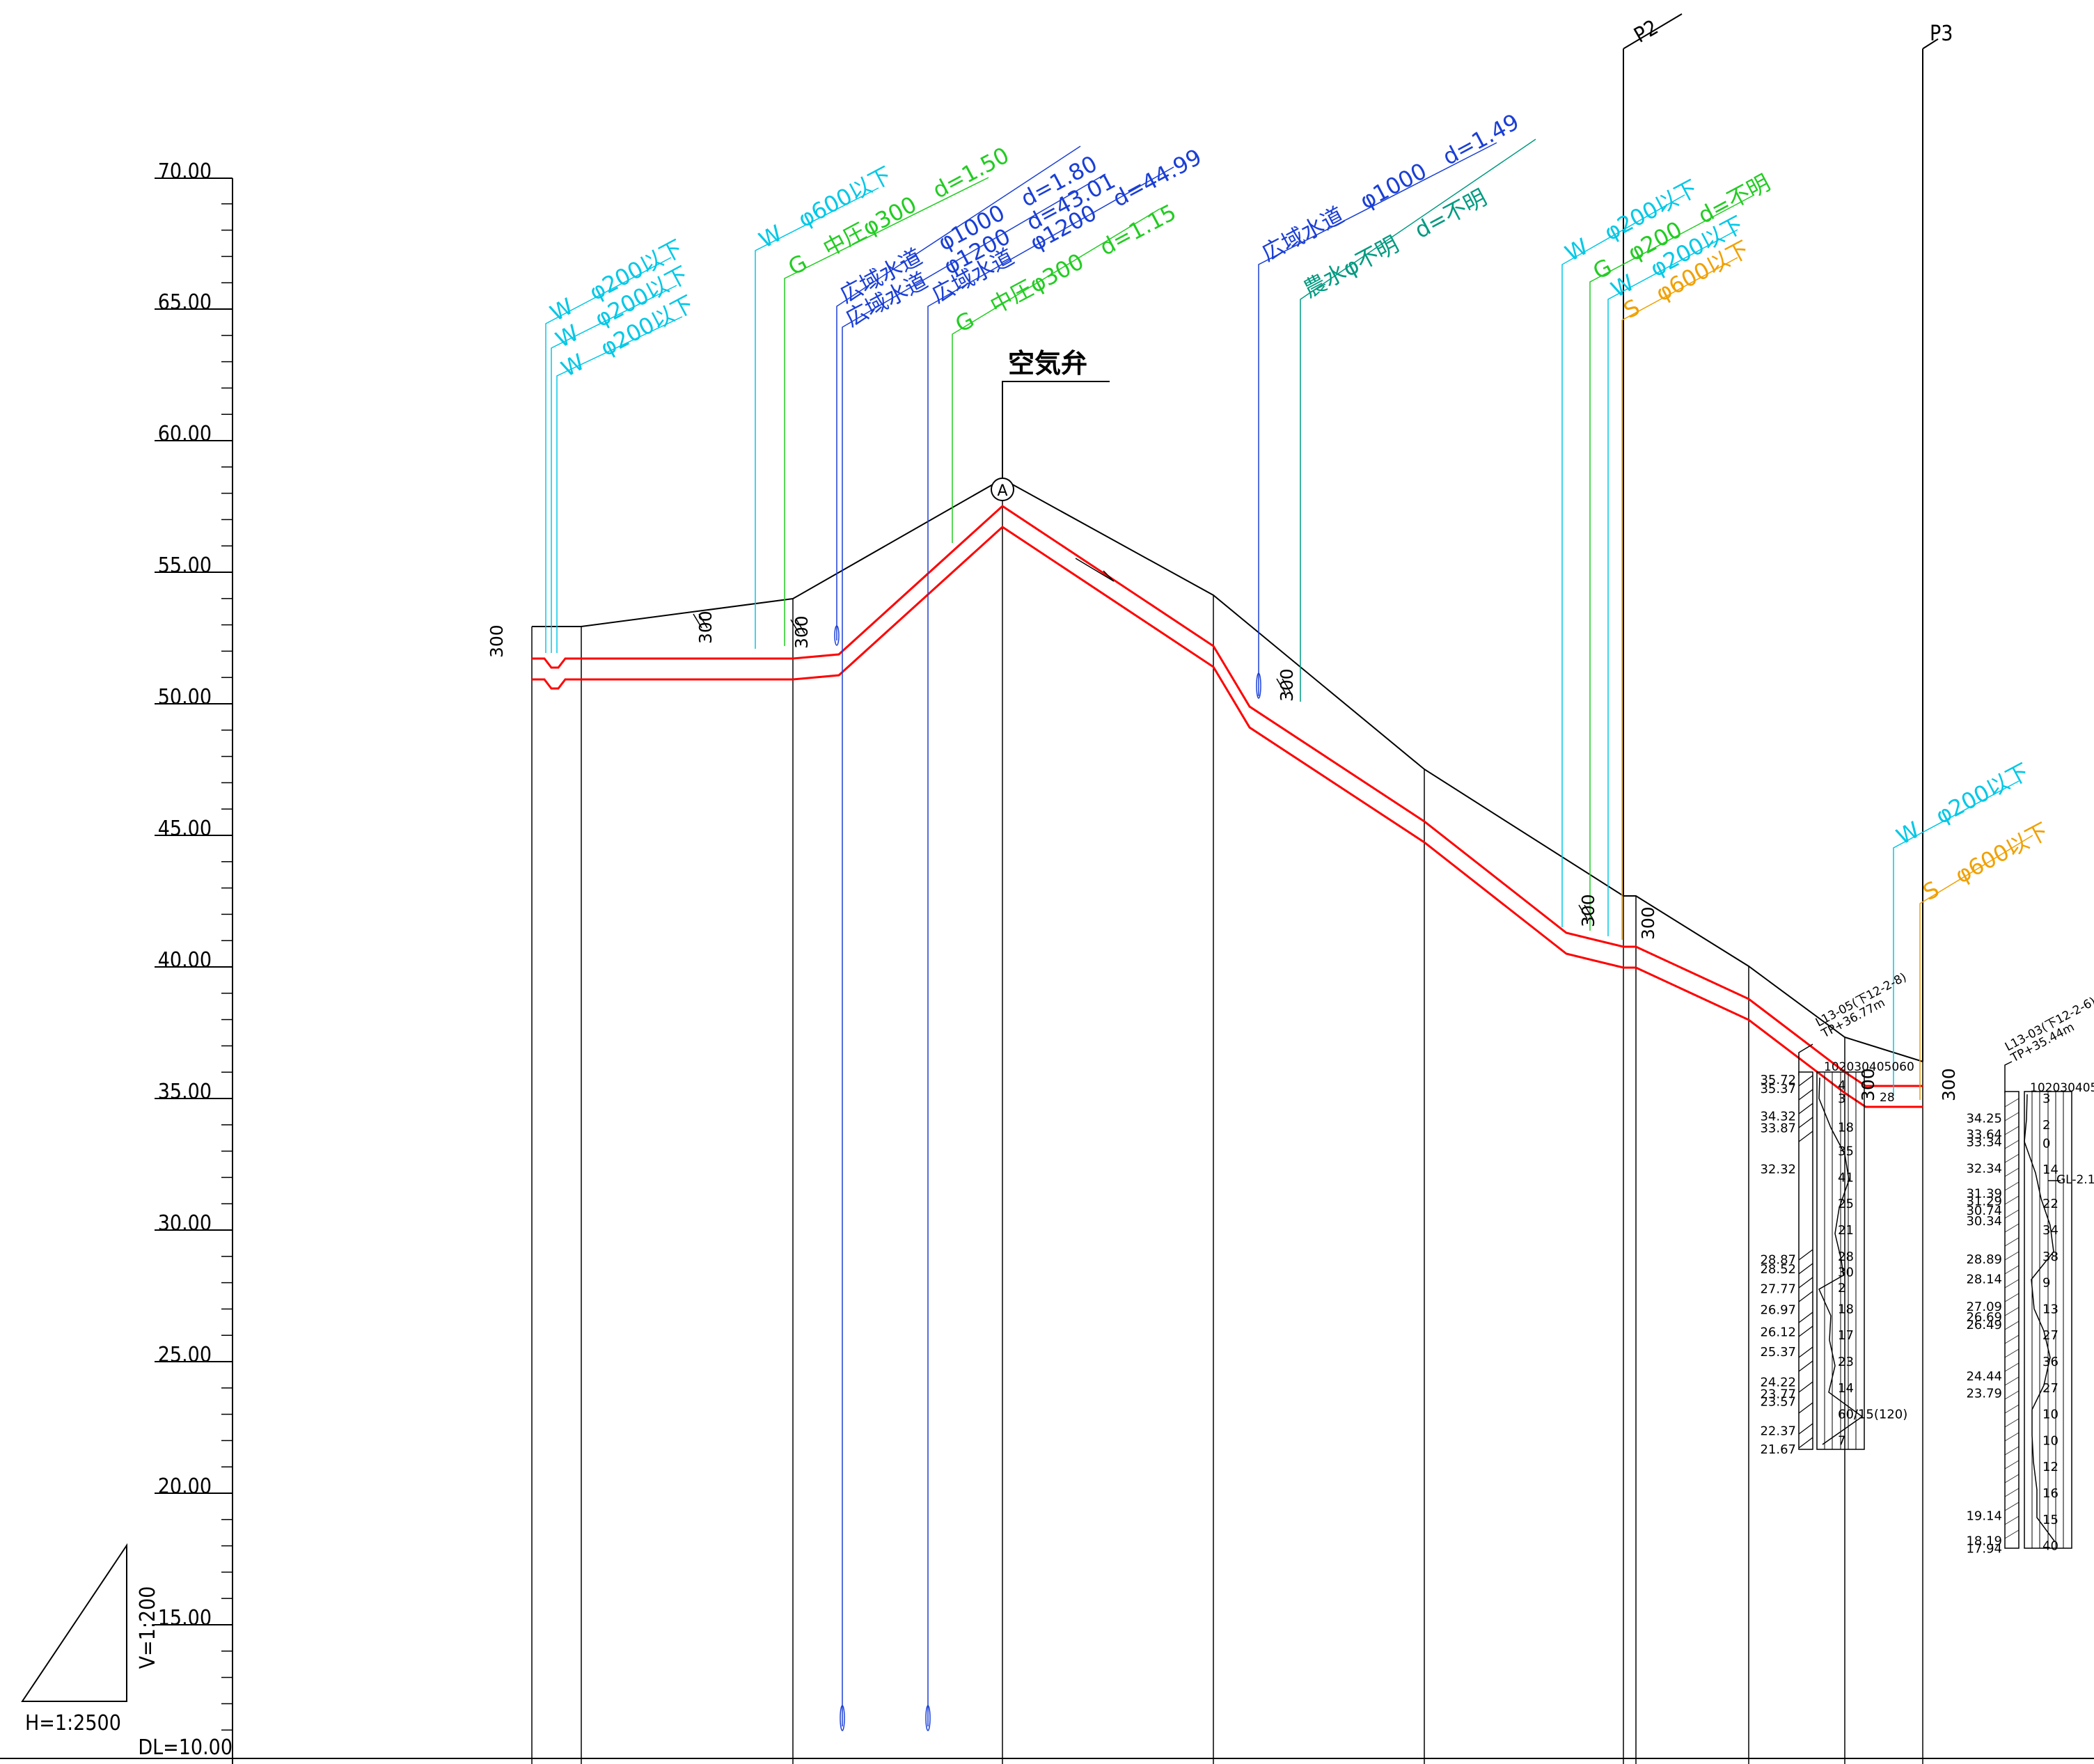 The height and width of the screenshot is (1764, 2094). I want to click on borehole-depth-label: 26.69, so click(1984, 1317).